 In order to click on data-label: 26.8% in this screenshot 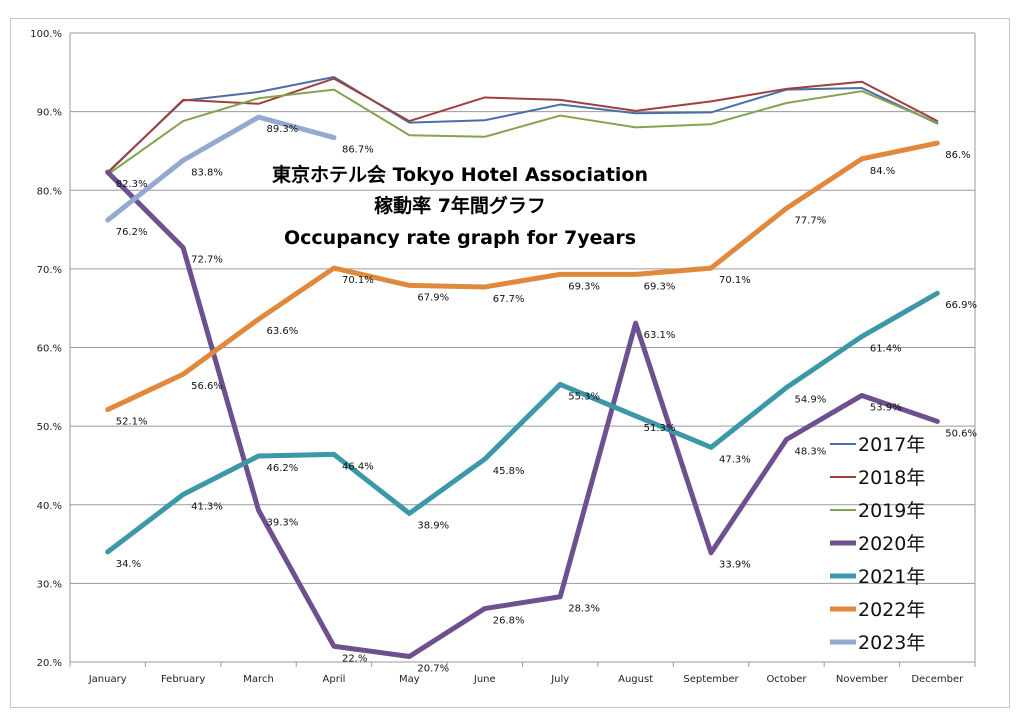, I will do `click(509, 621)`.